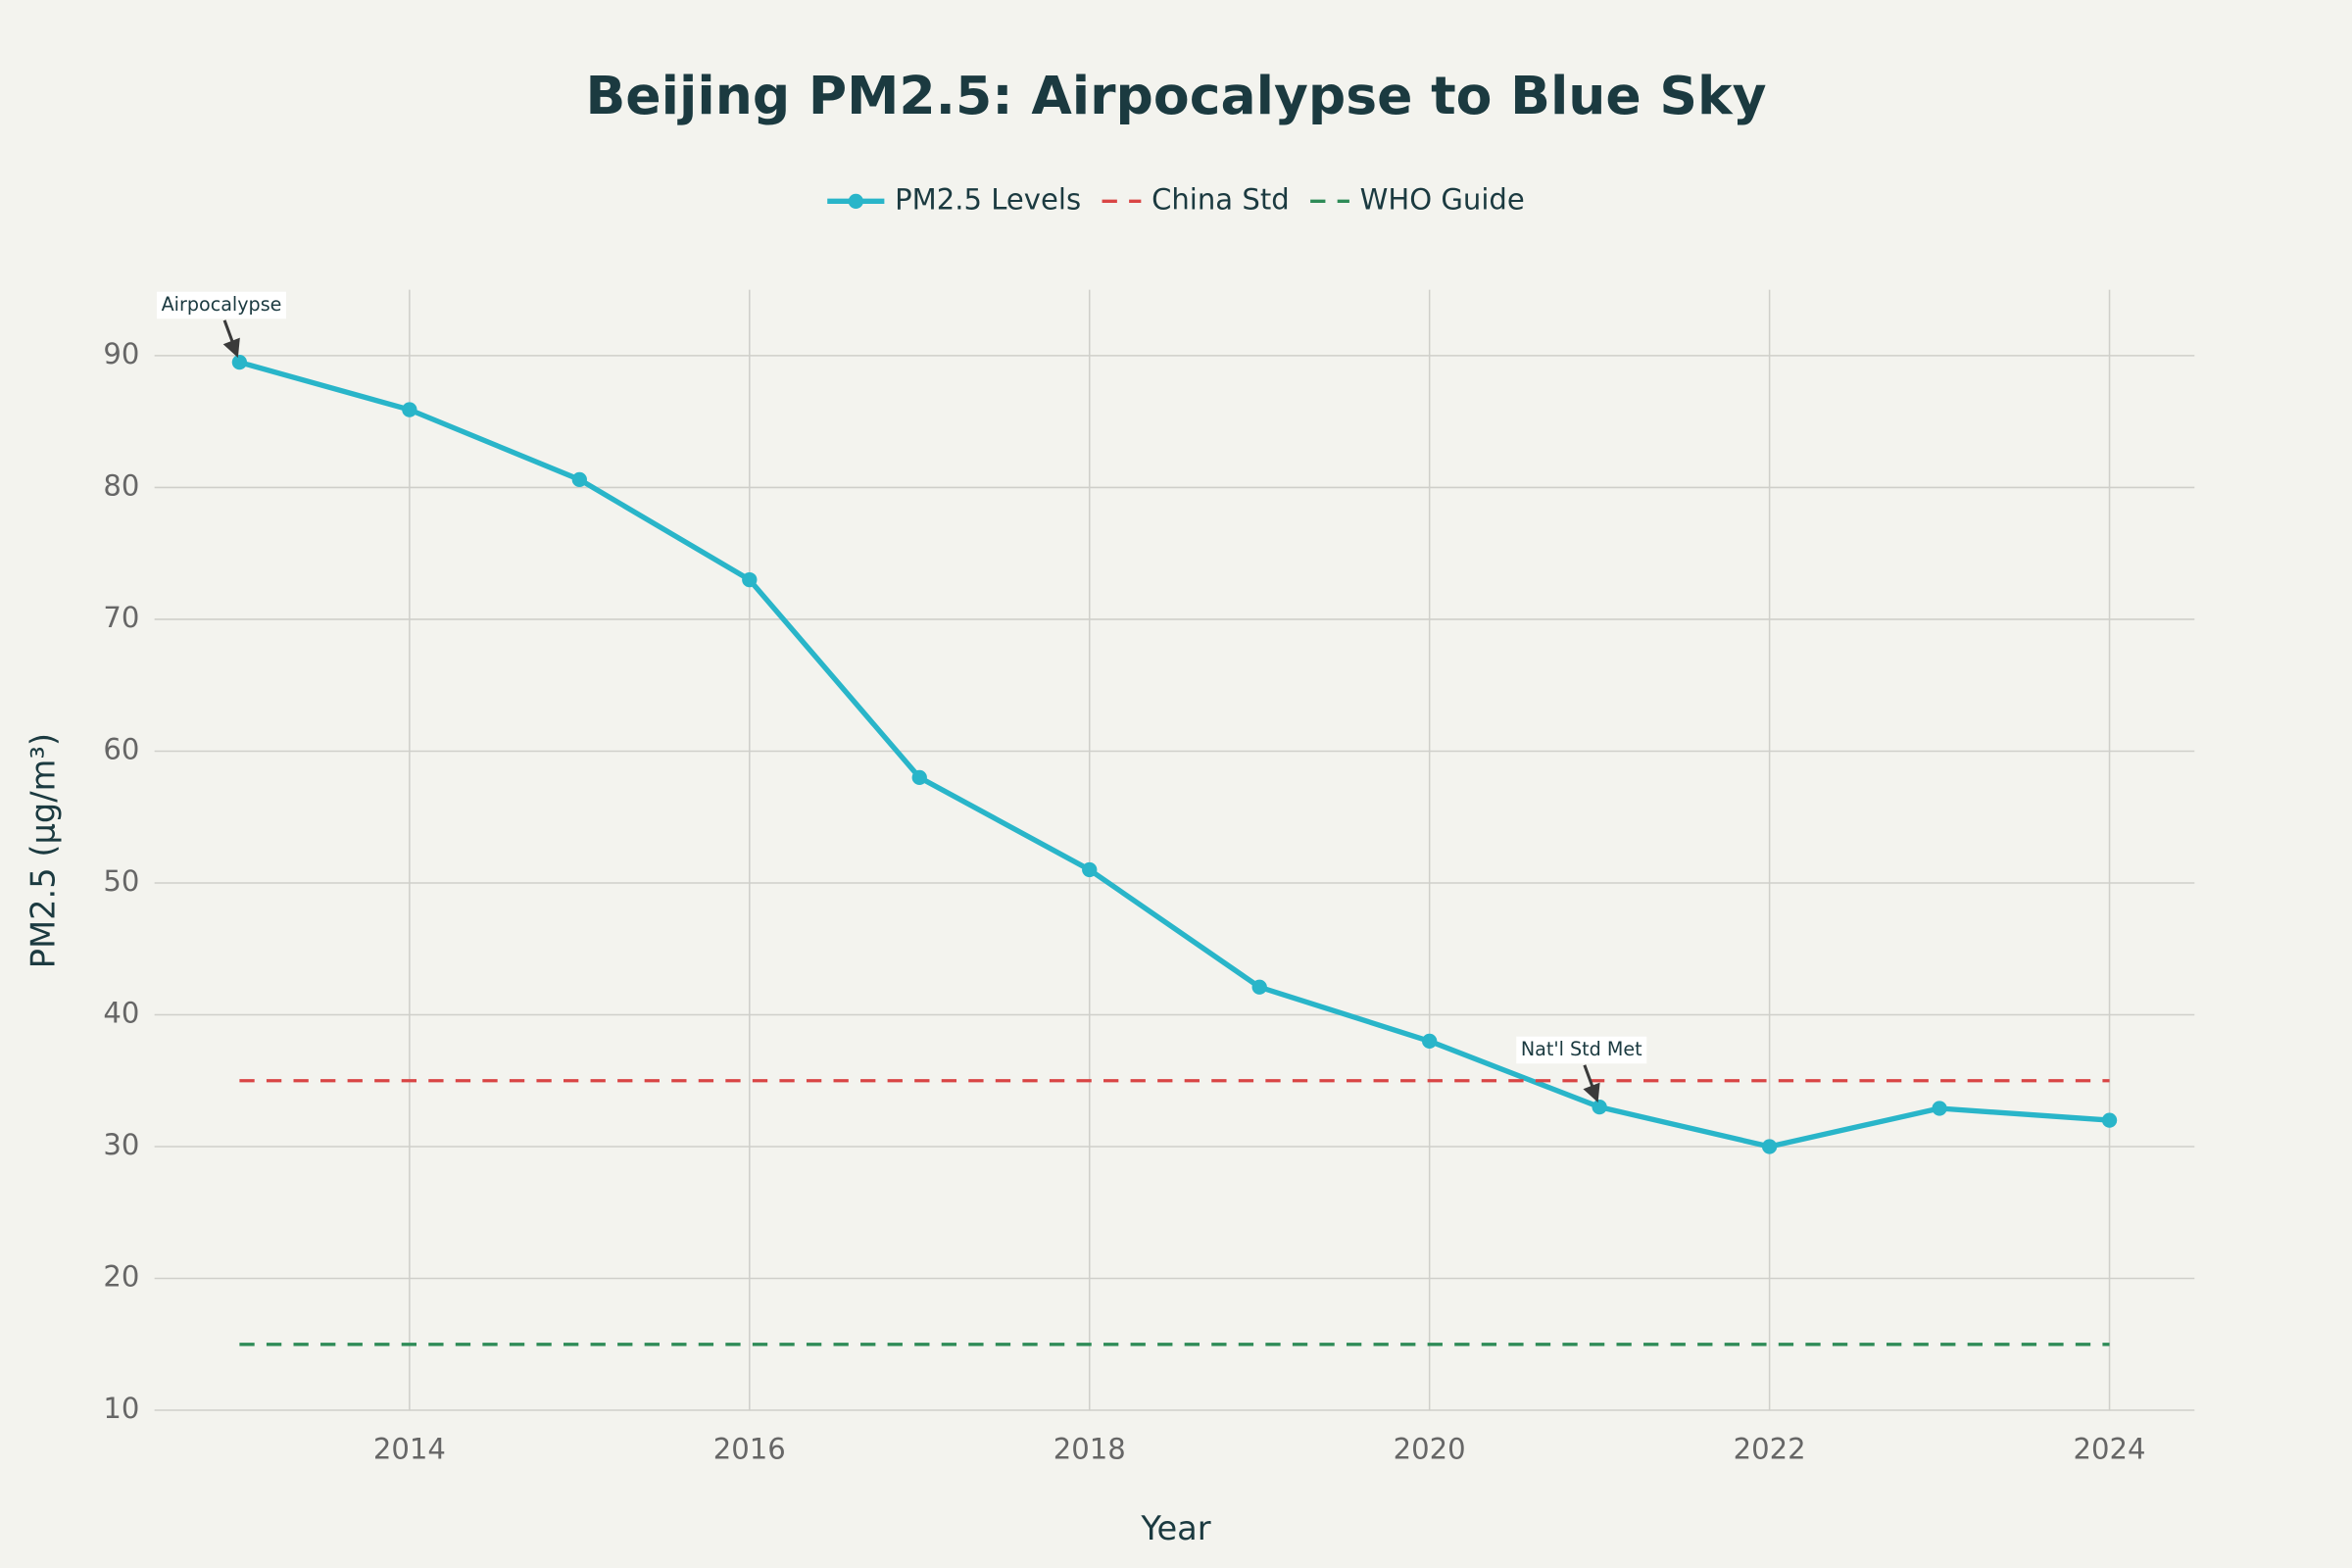 The image size is (2352, 1568). I want to click on y-tick-label: 20, so click(121, 1277).